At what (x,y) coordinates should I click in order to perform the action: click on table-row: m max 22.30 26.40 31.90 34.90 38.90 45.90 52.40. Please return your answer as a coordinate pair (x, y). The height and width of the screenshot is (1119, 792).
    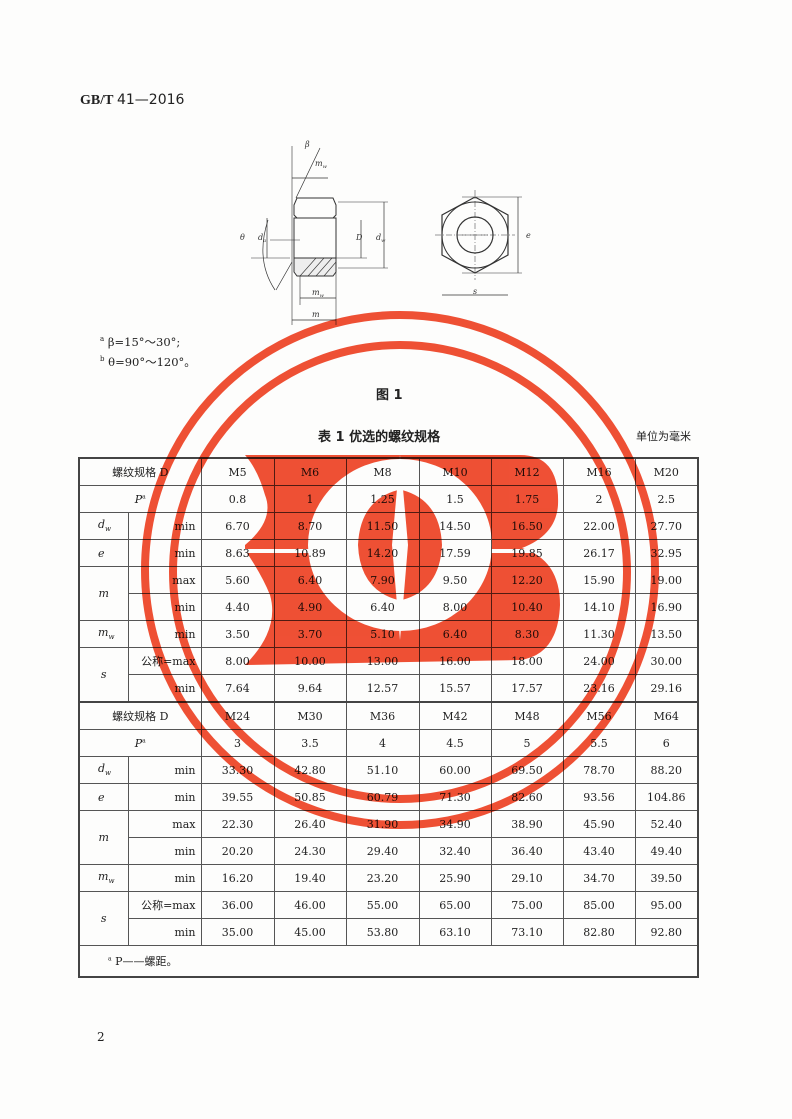
    Looking at the image, I should click on (388, 837).